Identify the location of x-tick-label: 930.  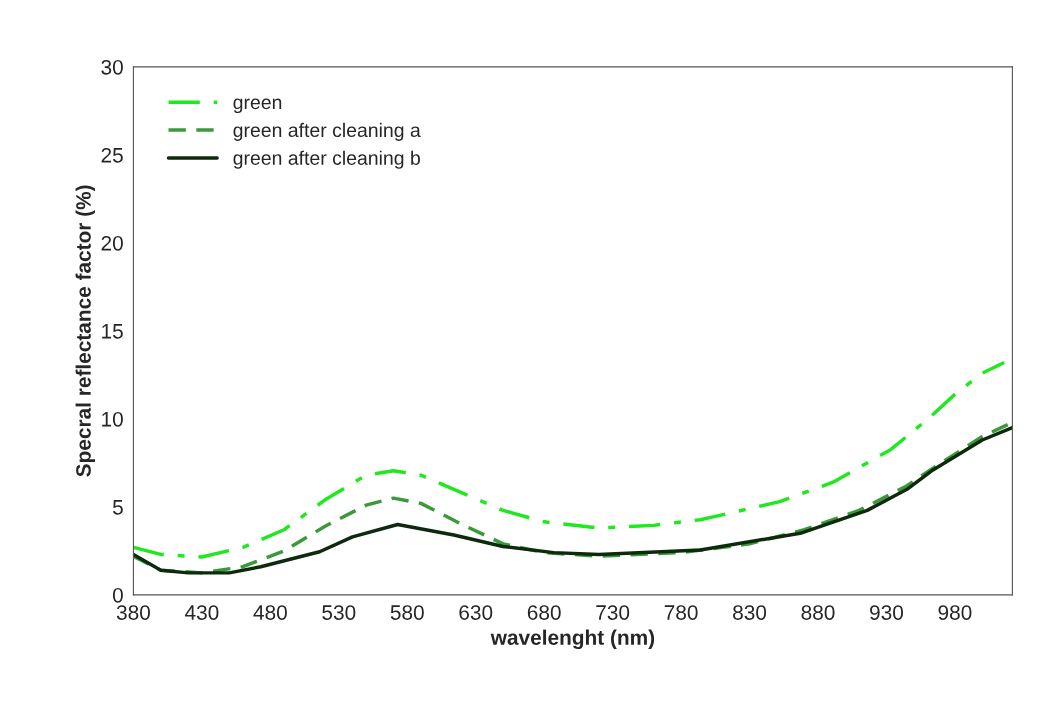
(887, 612).